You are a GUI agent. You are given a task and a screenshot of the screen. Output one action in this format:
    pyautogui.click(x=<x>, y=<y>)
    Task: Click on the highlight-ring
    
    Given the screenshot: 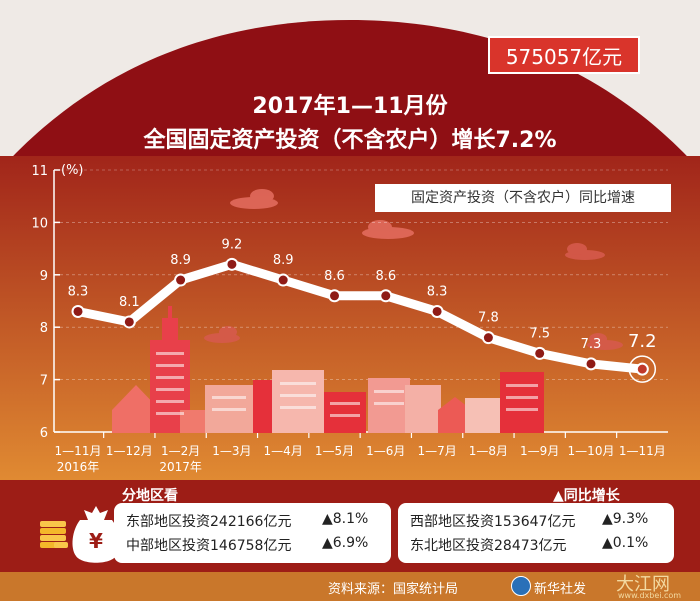 What is the action you would take?
    pyautogui.click(x=642, y=369)
    